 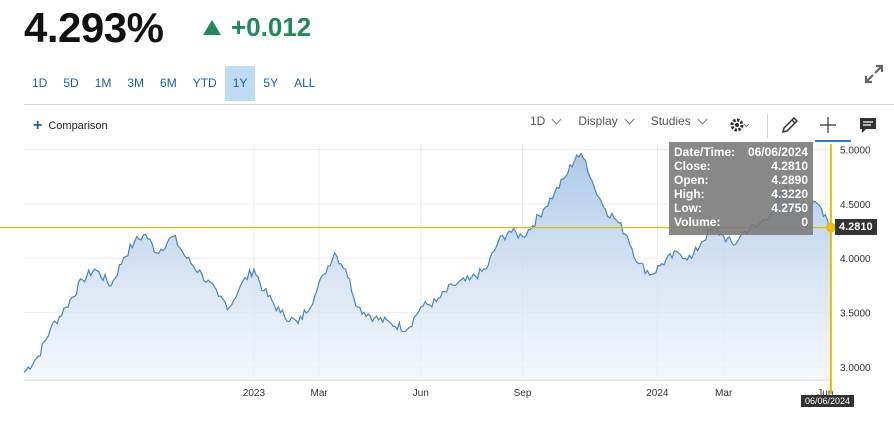 I want to click on tooltip-row-open: Open: 4.2890, so click(x=741, y=180).